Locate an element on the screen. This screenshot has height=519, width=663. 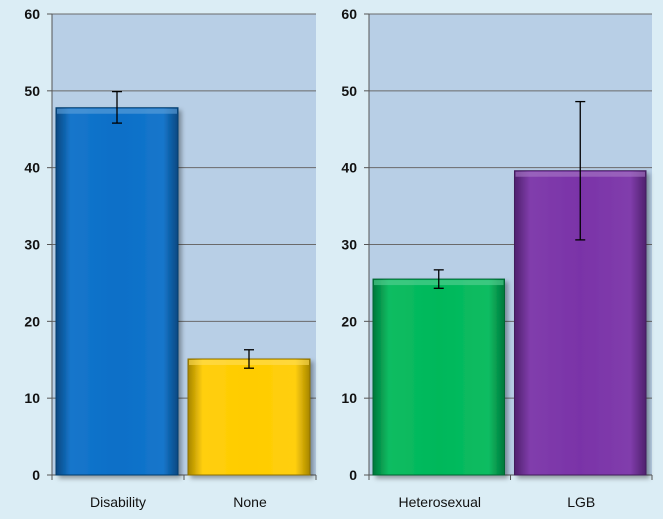
x-category-label: Heterosexual is located at coordinates (440, 502).